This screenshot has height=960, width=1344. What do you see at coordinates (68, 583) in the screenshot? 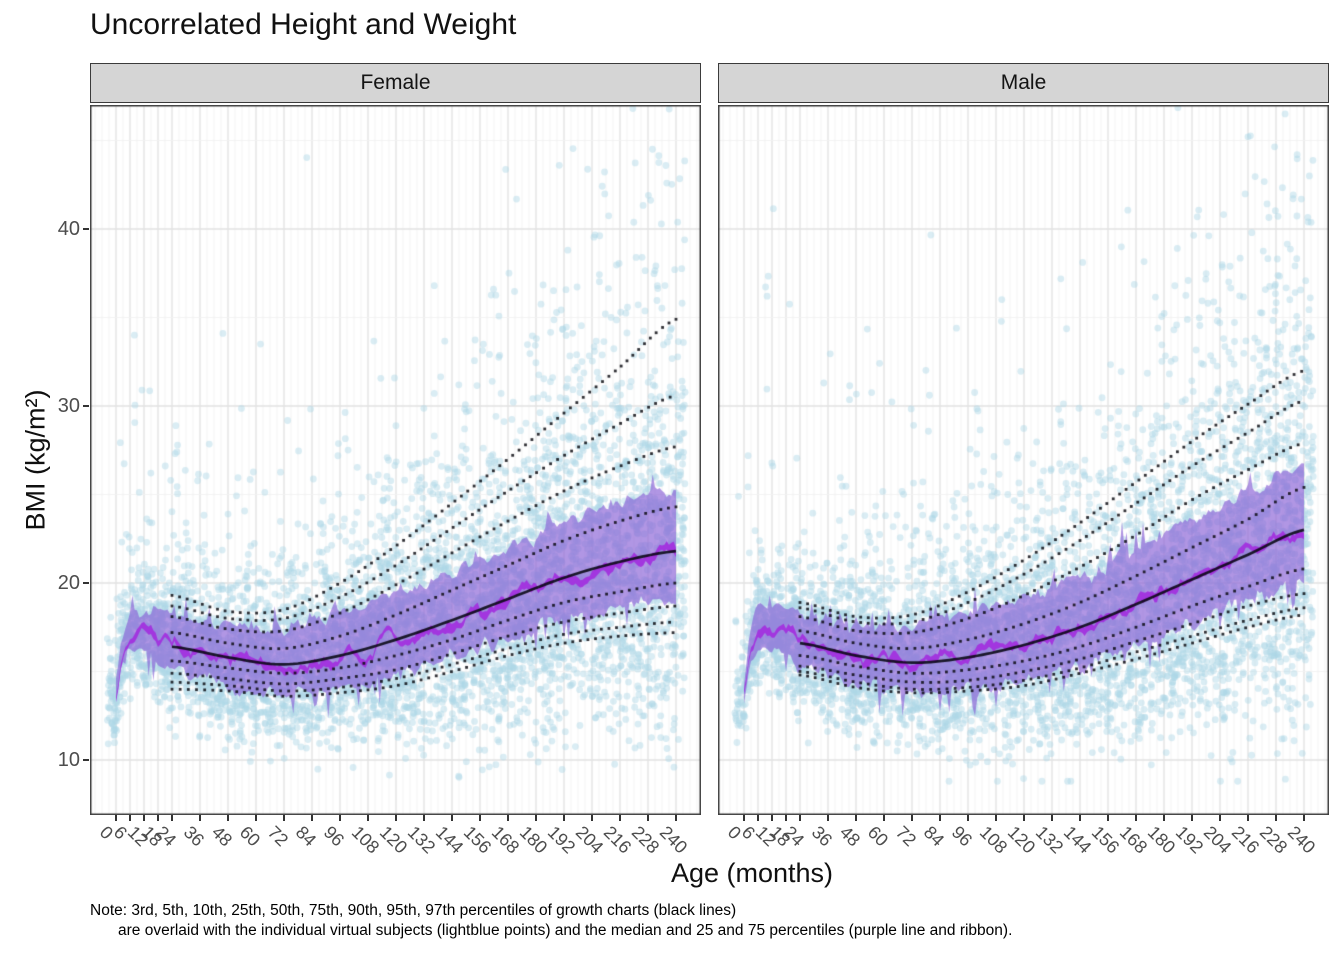
I see `y-tick-label: 20` at bounding box center [68, 583].